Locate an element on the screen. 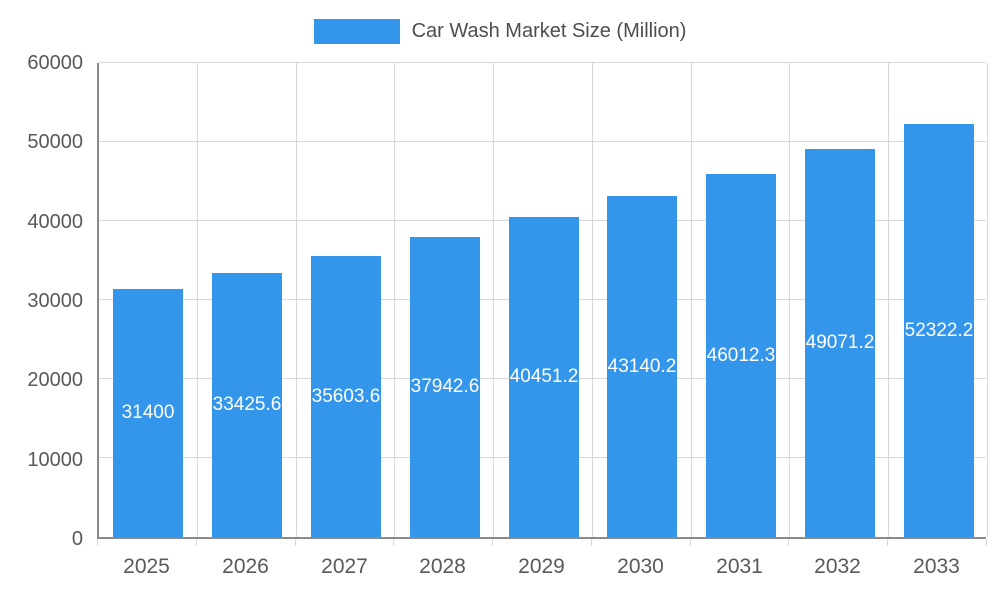 Image resolution: width=1000 pixels, height=600 pixels. chart-legend: Car Wash Market Size (Million) is located at coordinates (500, 31).